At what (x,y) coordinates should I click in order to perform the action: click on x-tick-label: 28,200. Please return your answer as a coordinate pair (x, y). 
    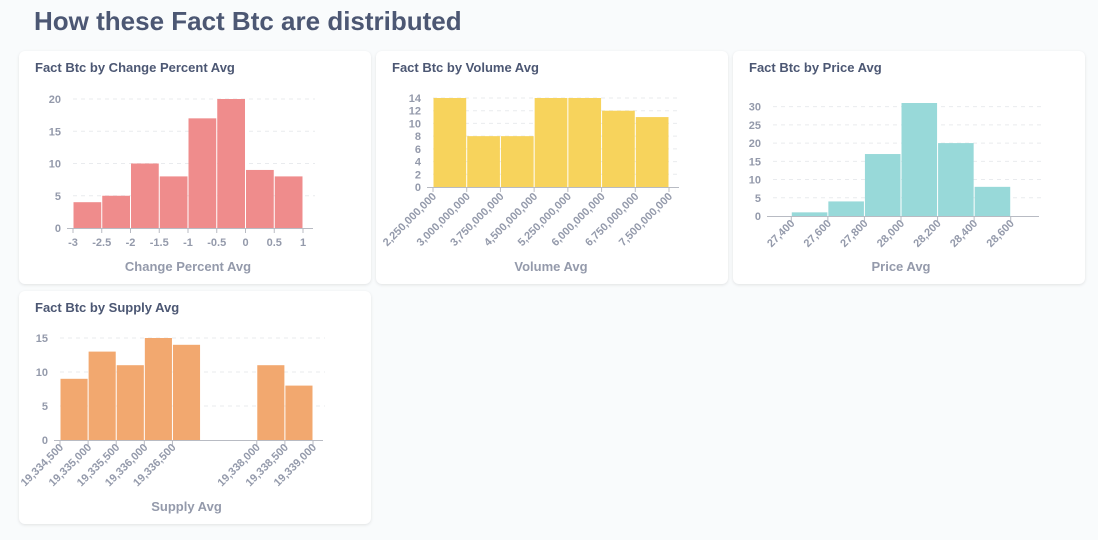
    Looking at the image, I should click on (927, 234).